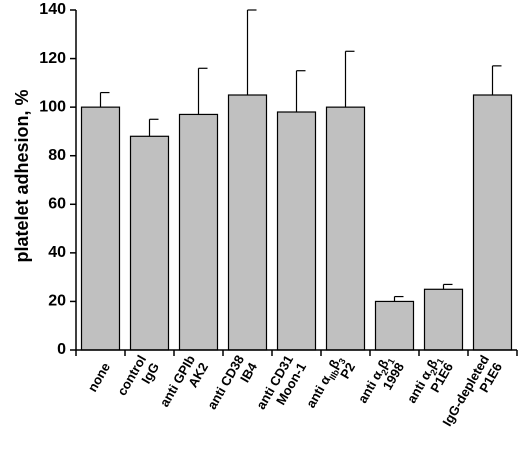  What do you see at coordinates (334, 374) in the screenshot?
I see `x-category-sub: IIb` at bounding box center [334, 374].